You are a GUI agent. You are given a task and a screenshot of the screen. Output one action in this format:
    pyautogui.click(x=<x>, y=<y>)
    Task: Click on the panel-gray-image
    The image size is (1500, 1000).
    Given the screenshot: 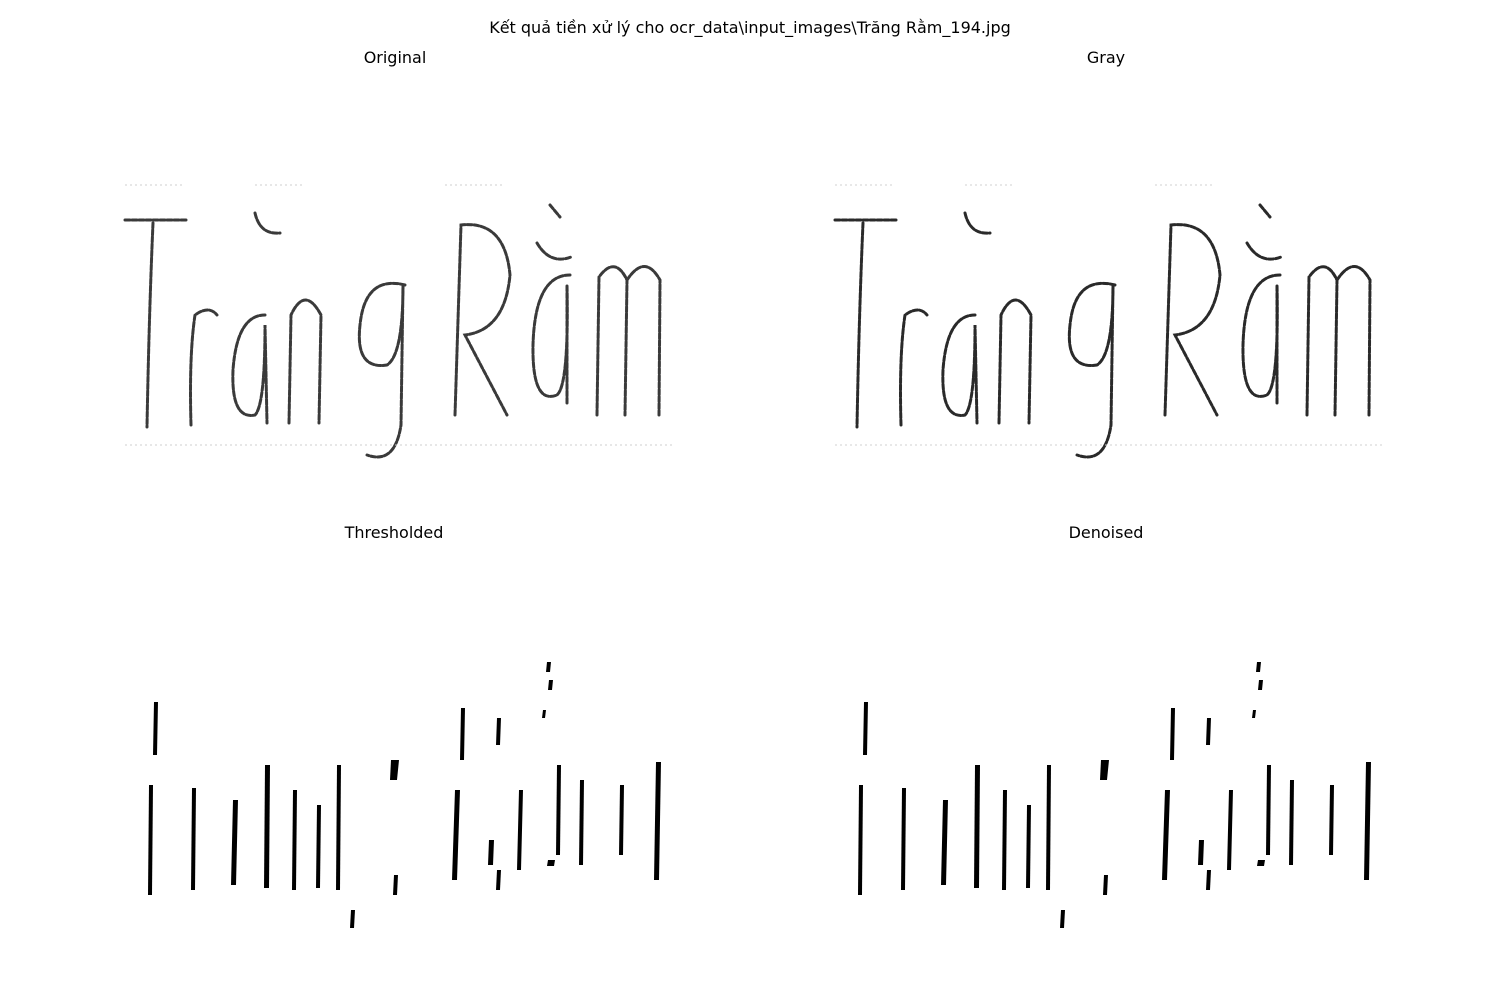 What is the action you would take?
    pyautogui.click(x=1102, y=340)
    